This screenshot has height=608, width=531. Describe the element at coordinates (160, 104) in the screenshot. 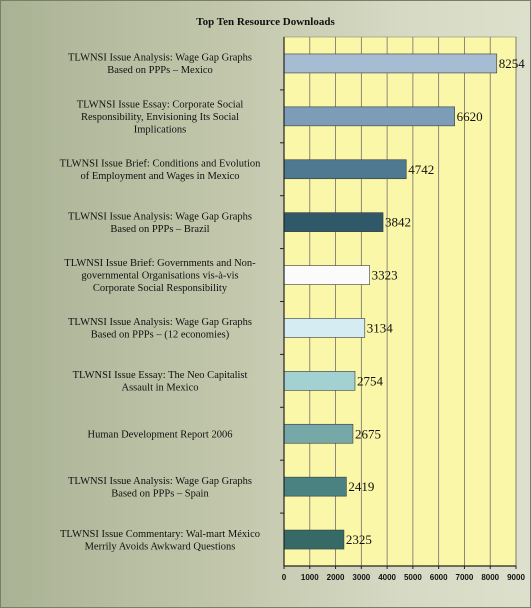

I see `category-label-line: TLWNSI Issue Essay: Corporate Social` at that location.